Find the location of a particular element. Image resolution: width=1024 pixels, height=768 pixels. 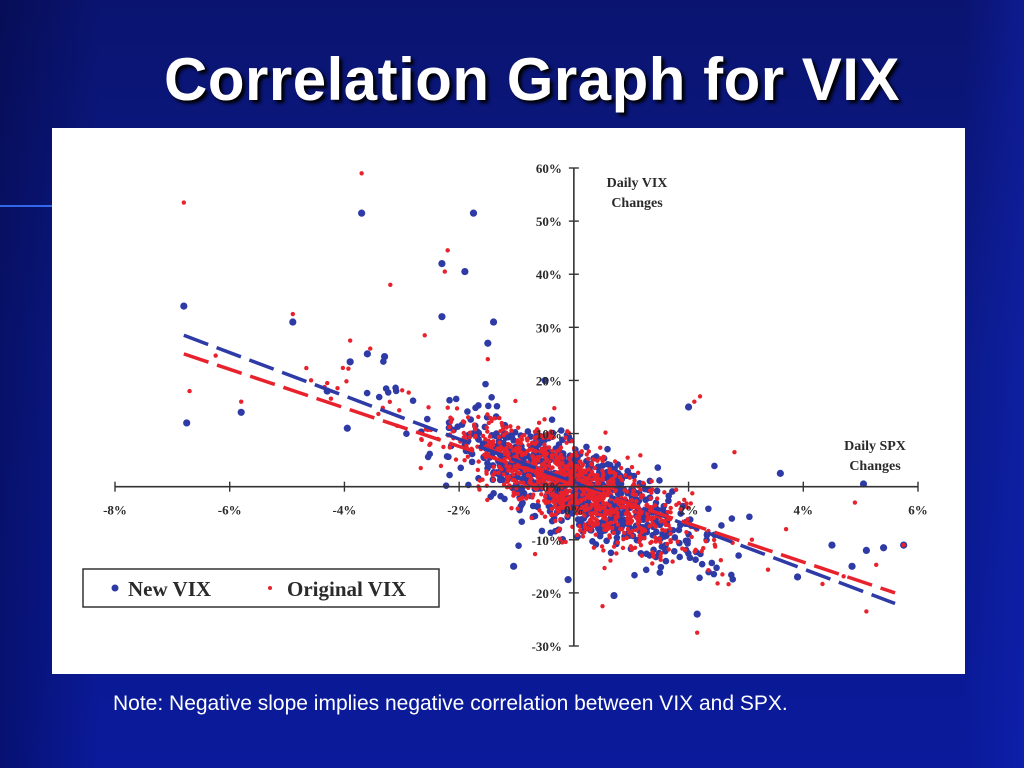

legend: New VIX Original VIX is located at coordinates (261, 588).